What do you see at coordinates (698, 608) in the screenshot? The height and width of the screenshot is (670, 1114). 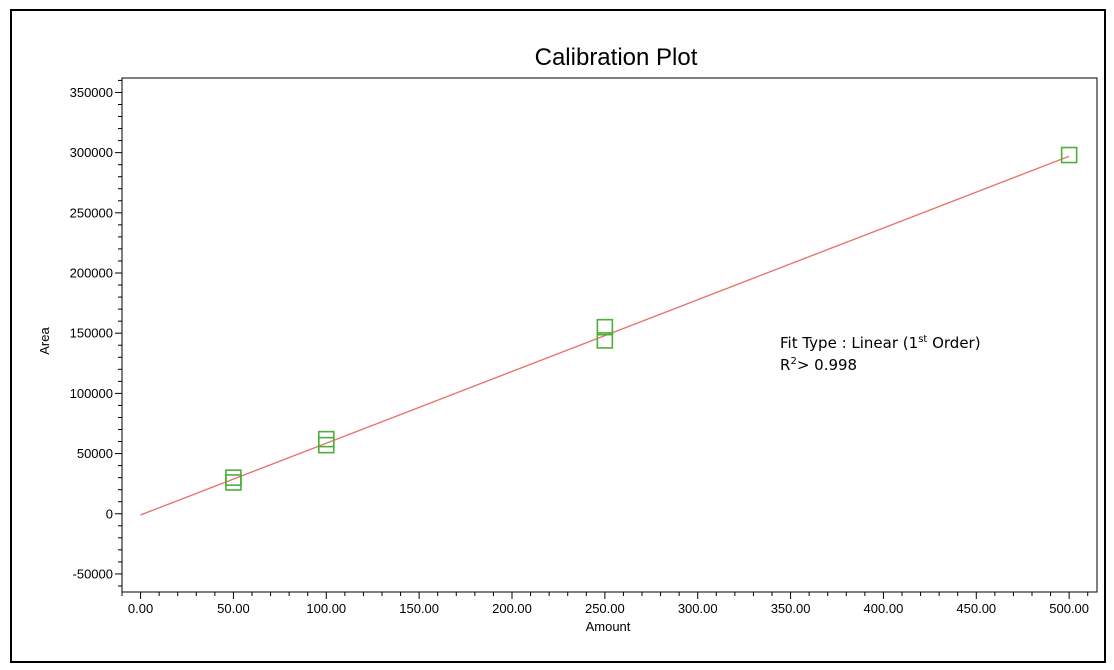 I see `x-tick-label: 300.00` at bounding box center [698, 608].